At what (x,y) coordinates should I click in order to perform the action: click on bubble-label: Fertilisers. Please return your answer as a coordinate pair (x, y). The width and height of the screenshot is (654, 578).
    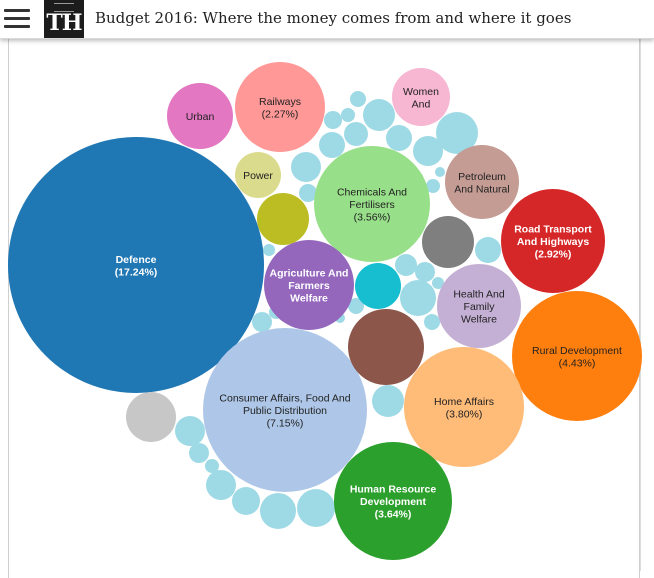
    Looking at the image, I should click on (372, 205).